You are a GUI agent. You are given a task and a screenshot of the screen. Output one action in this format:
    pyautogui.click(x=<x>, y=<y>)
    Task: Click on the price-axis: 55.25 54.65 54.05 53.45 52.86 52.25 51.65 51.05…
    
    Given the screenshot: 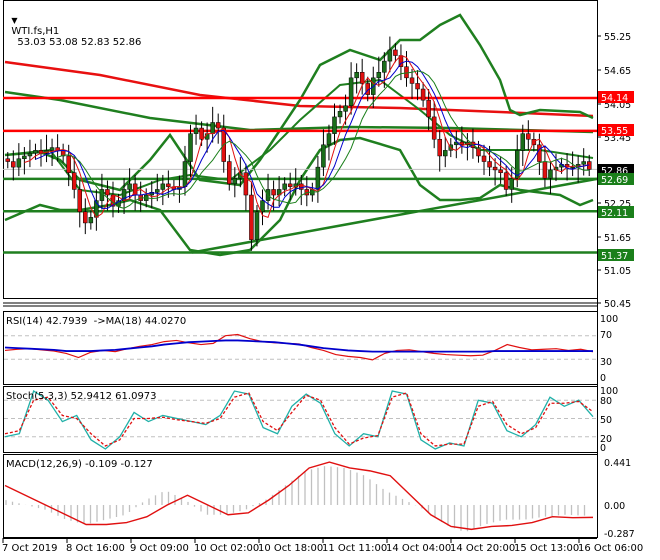 What is the action you would take?
    pyautogui.click(x=616, y=270)
    